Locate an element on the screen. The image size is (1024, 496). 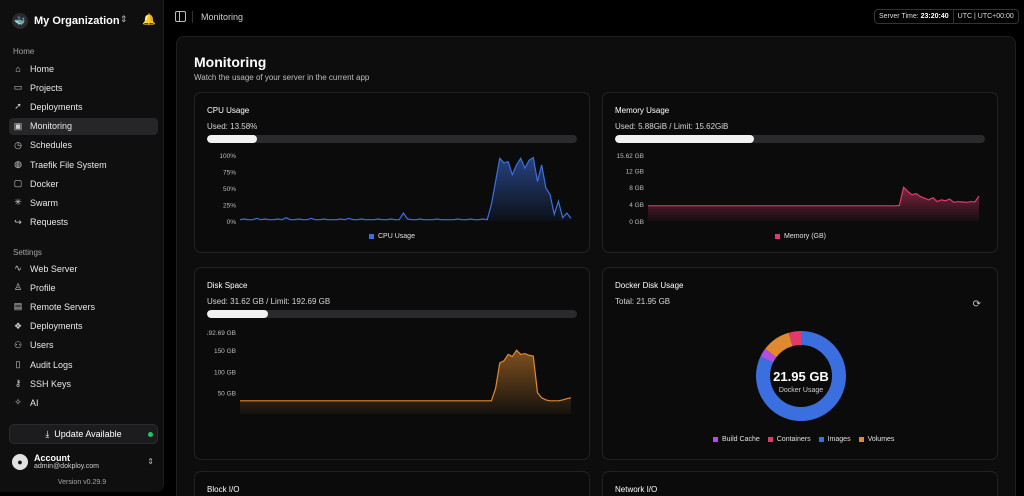
account-name: Account is located at coordinates (52, 458).